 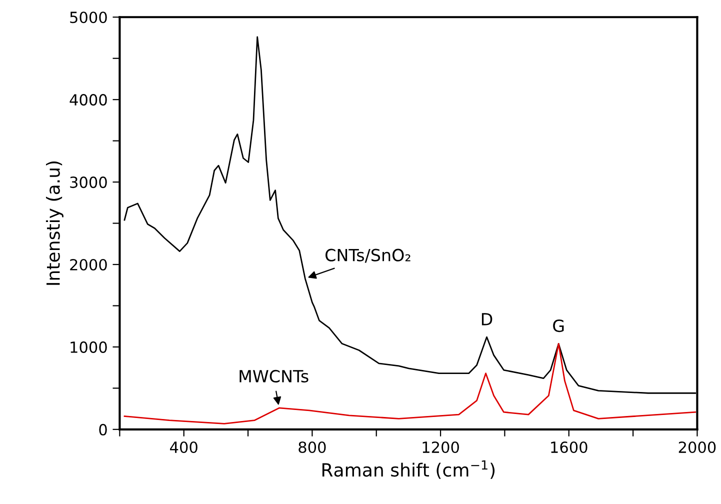 I want to click on x-tick-label: 1200, so click(x=440, y=447).